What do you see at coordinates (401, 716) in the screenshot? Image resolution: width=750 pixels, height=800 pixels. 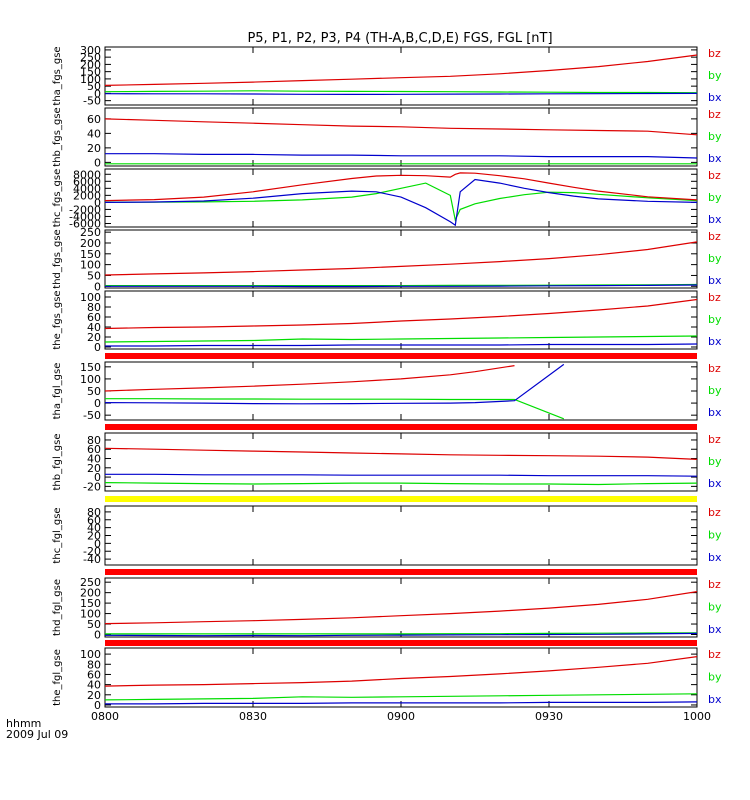 I see `x-tick-label: 0900` at bounding box center [401, 716].